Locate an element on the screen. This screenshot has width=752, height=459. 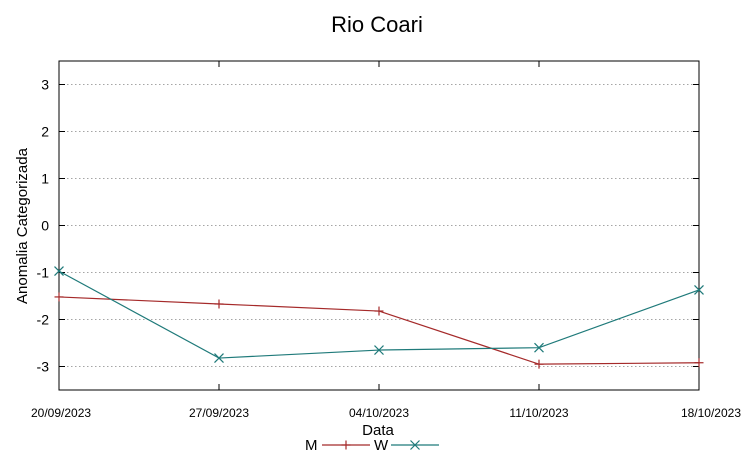
x-tick-label: 04/10/2023 is located at coordinates (379, 413).